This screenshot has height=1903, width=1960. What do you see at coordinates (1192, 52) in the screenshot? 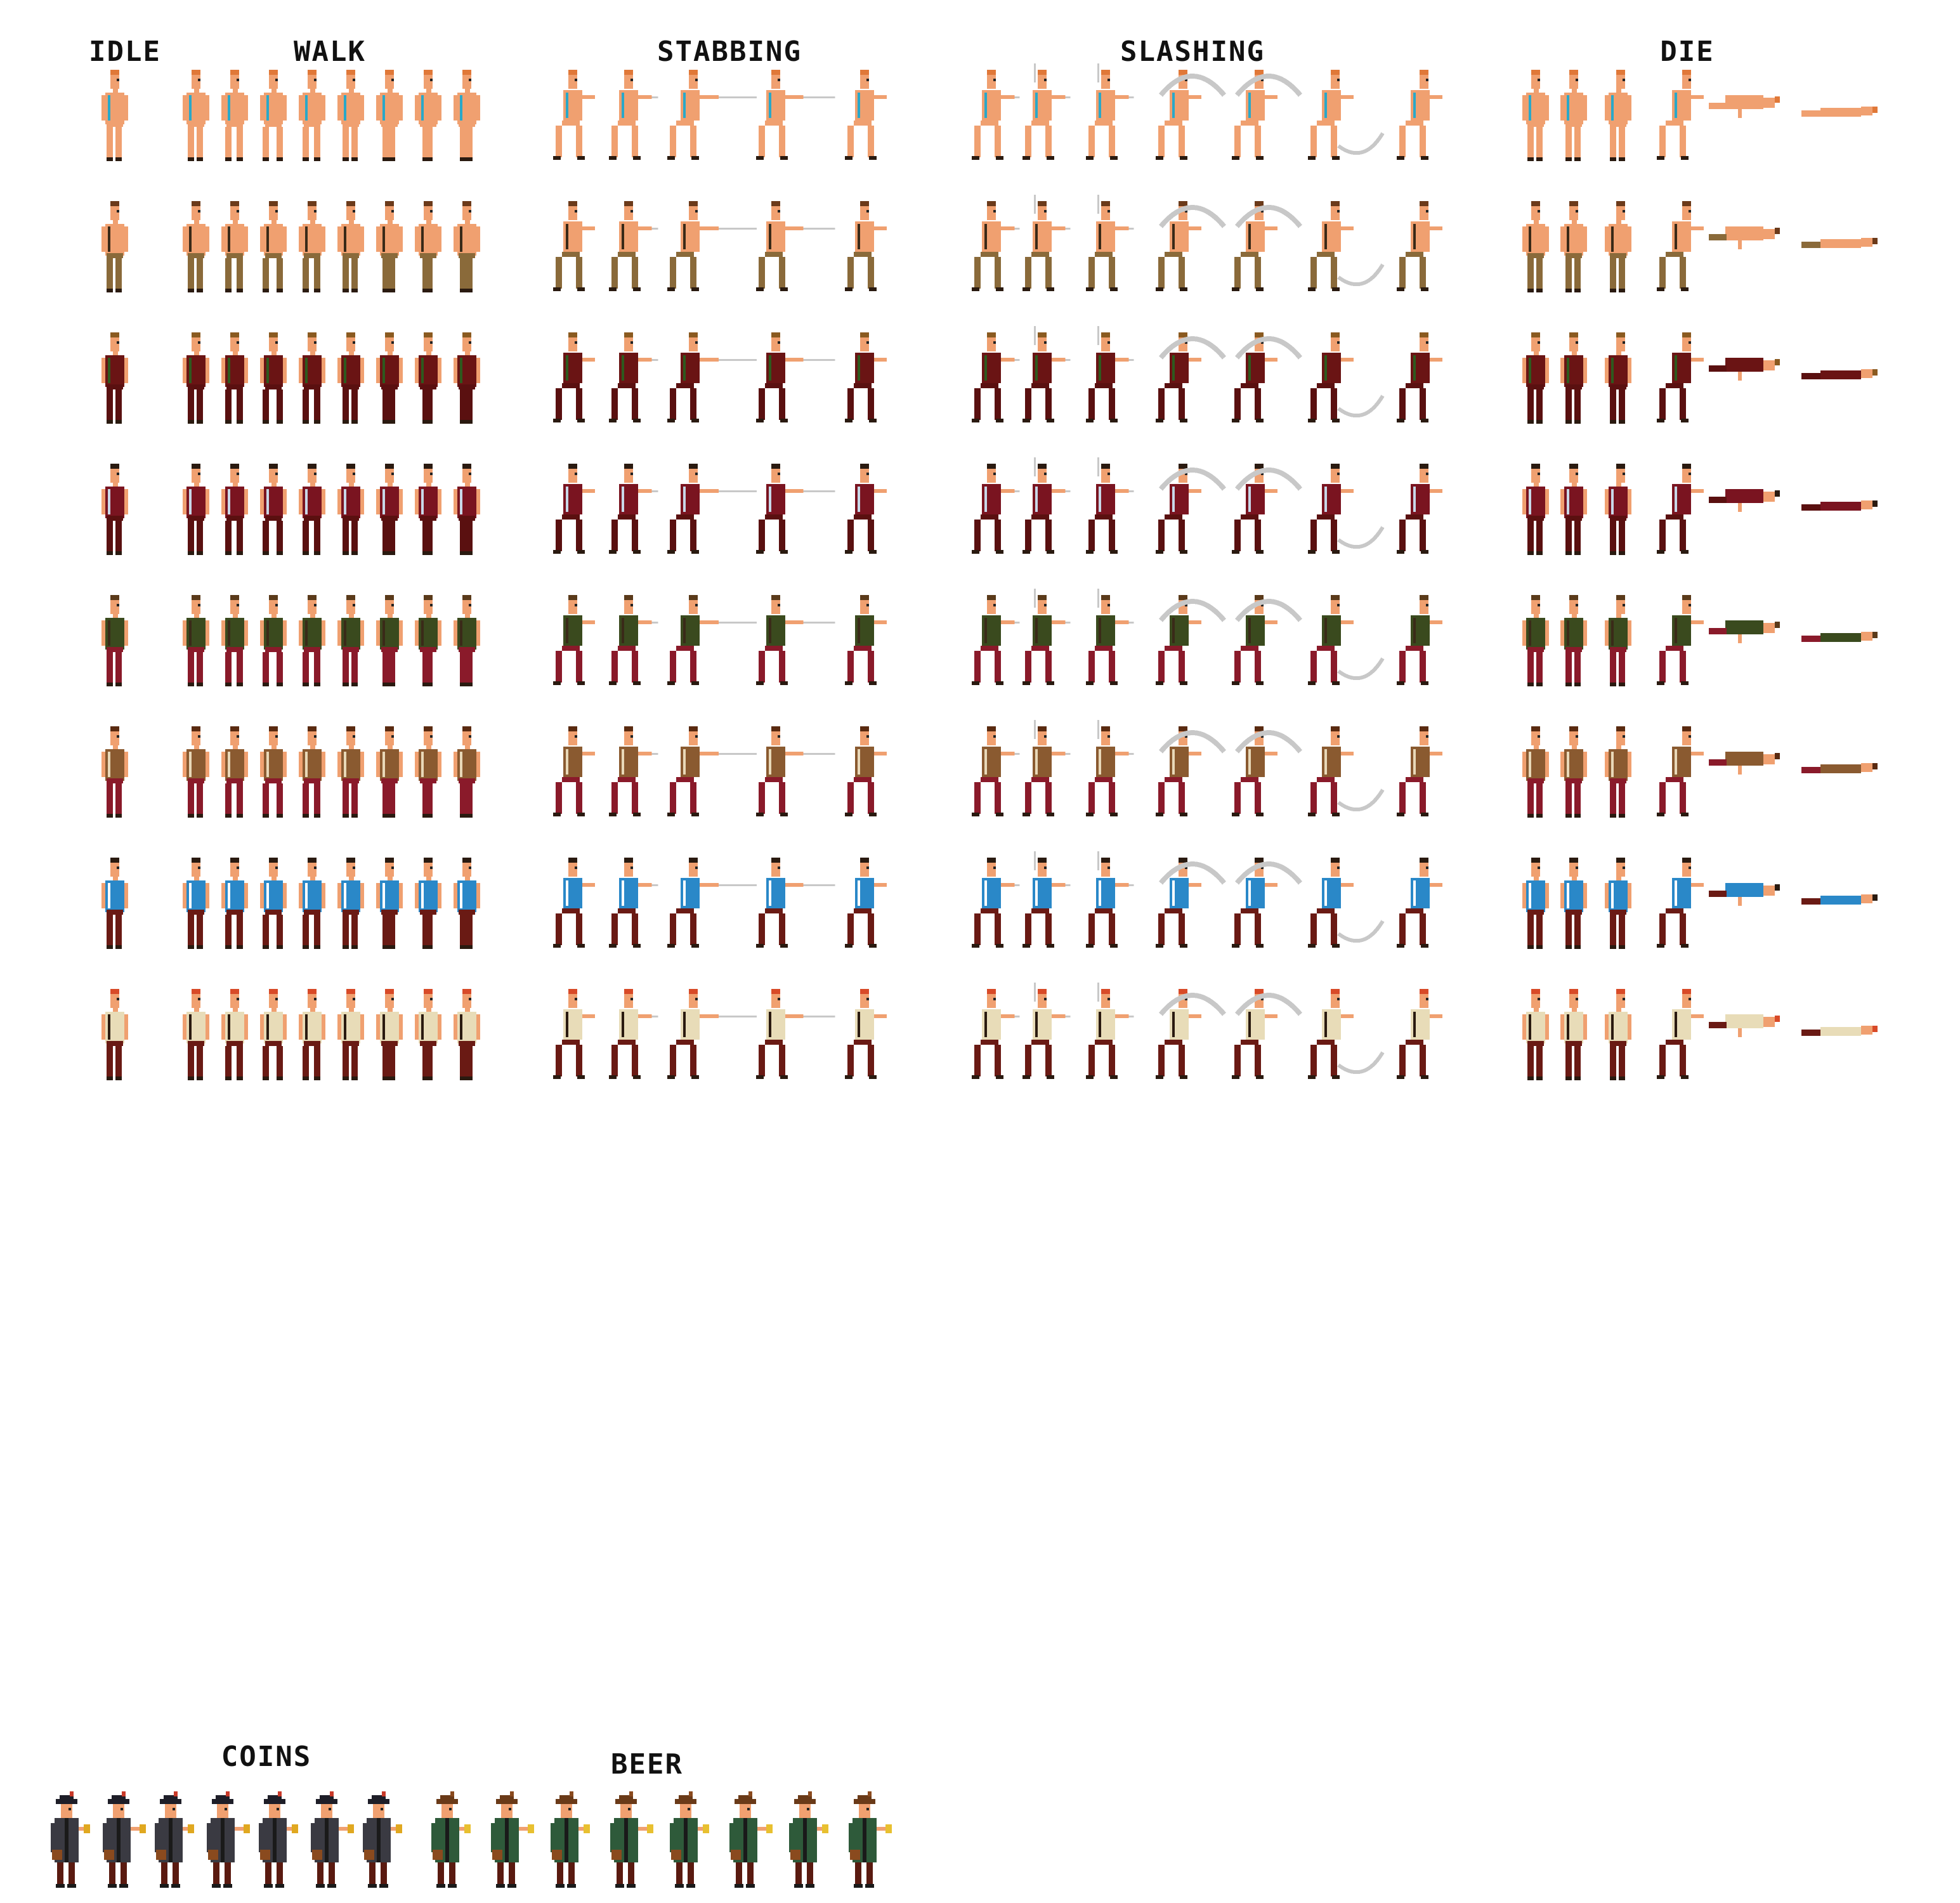
I see `header-slashing: SLASHING` at bounding box center [1192, 52].